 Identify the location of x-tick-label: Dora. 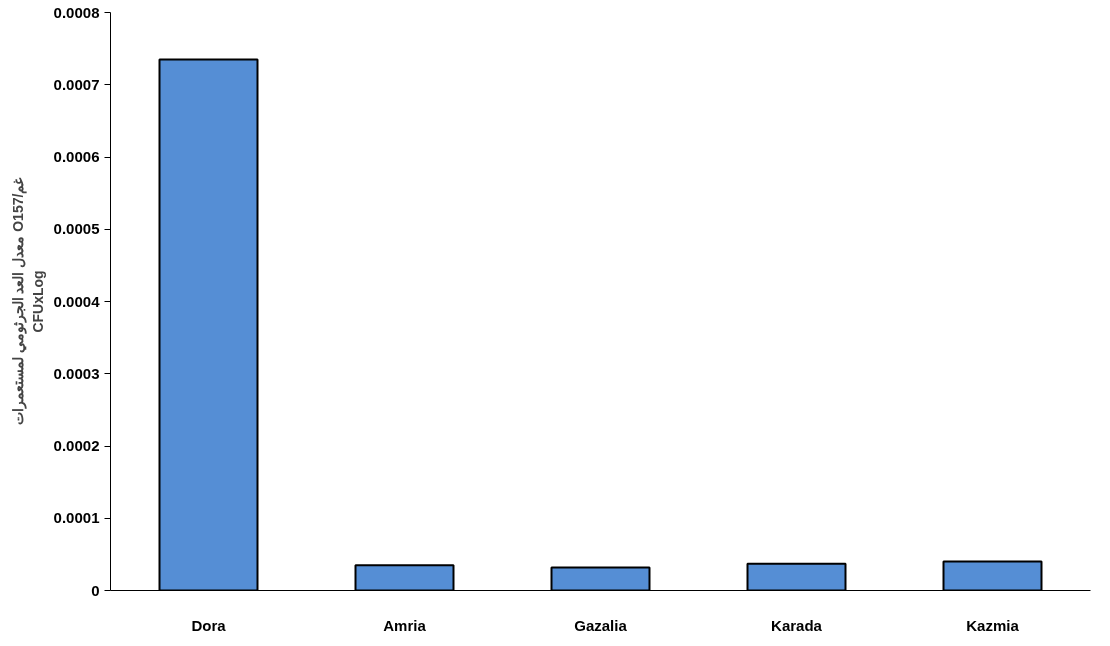
(209, 625).